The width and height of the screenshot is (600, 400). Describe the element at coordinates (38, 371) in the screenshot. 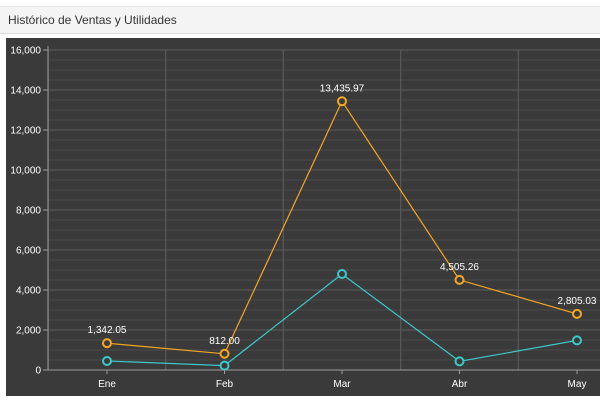

I see `y-tick-label: 0` at that location.